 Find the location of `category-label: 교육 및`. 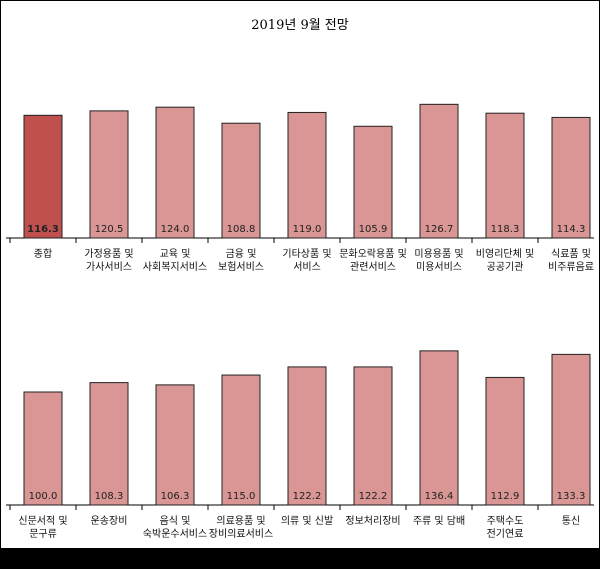

category-label: 교육 및 is located at coordinates (175, 254).